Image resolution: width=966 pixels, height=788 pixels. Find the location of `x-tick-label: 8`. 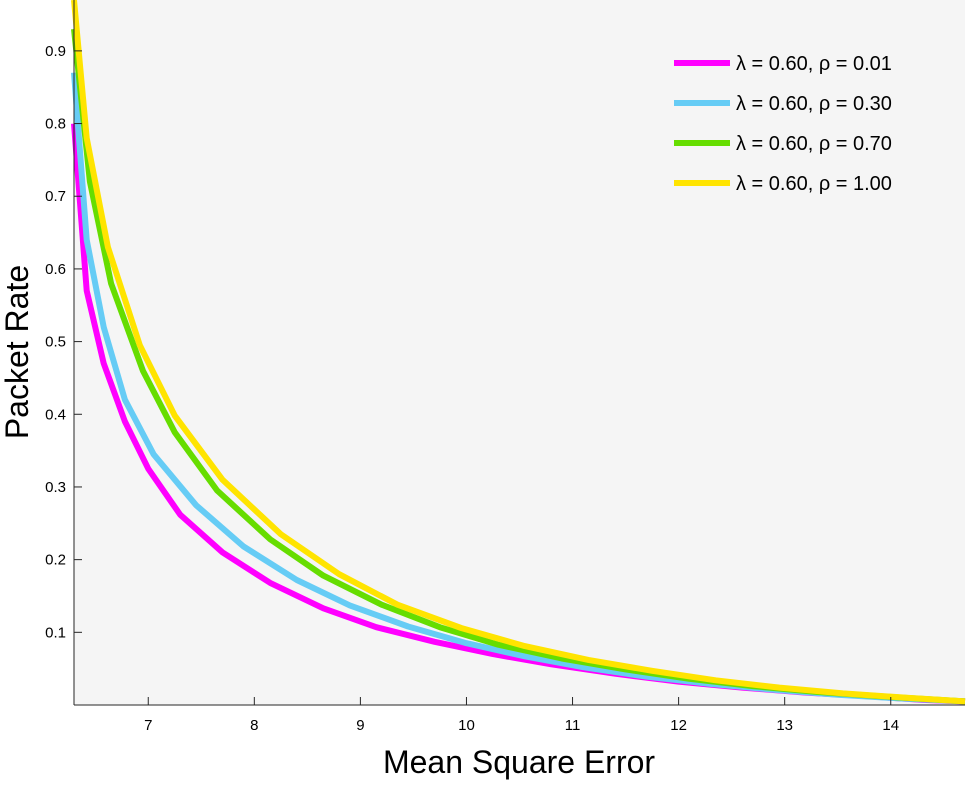

x-tick-label: 8 is located at coordinates (254, 725).